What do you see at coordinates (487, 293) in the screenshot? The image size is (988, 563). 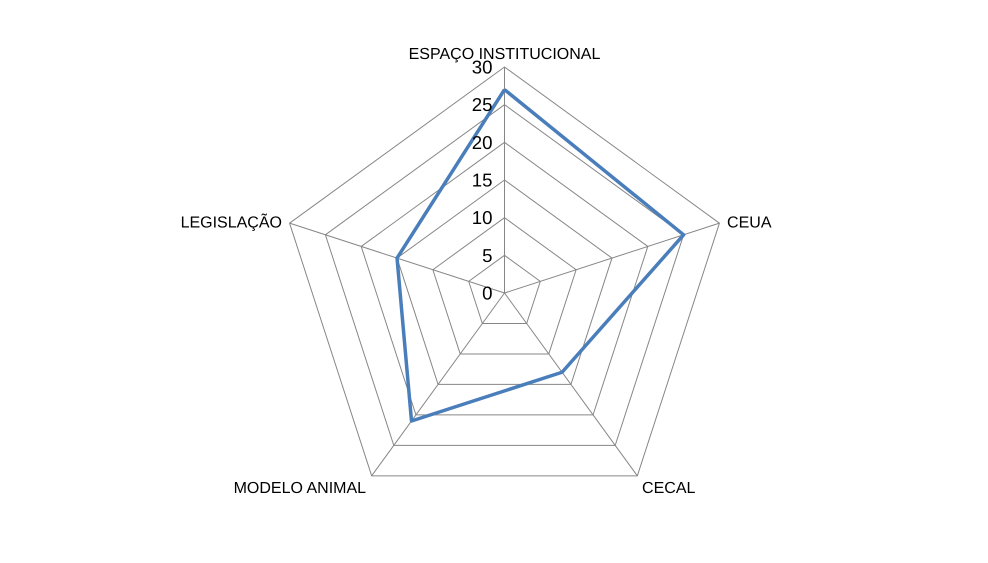 I see `y-tick-label: 0` at bounding box center [487, 293].